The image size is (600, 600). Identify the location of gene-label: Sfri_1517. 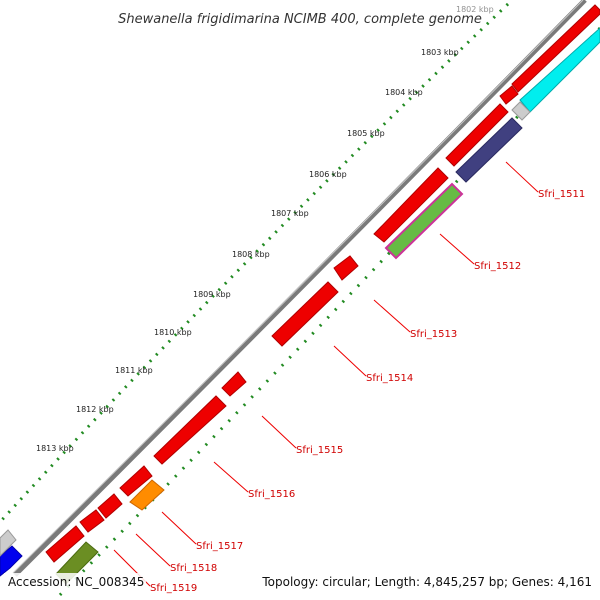
(219, 546).